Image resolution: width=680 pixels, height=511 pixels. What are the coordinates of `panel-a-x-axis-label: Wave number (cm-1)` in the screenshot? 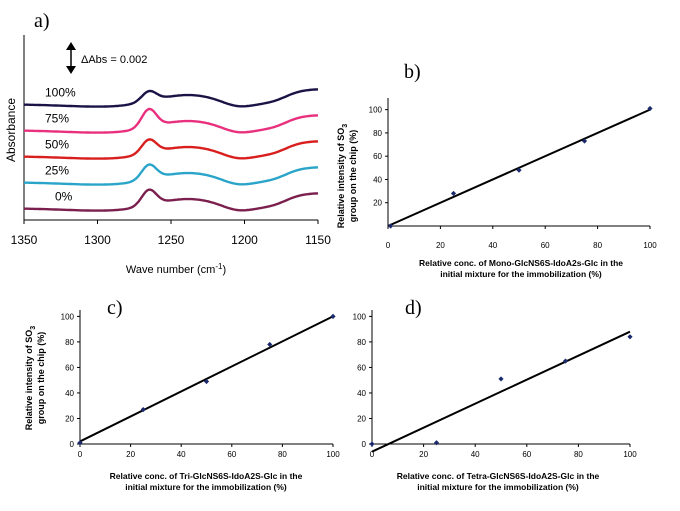 It's located at (176, 269).